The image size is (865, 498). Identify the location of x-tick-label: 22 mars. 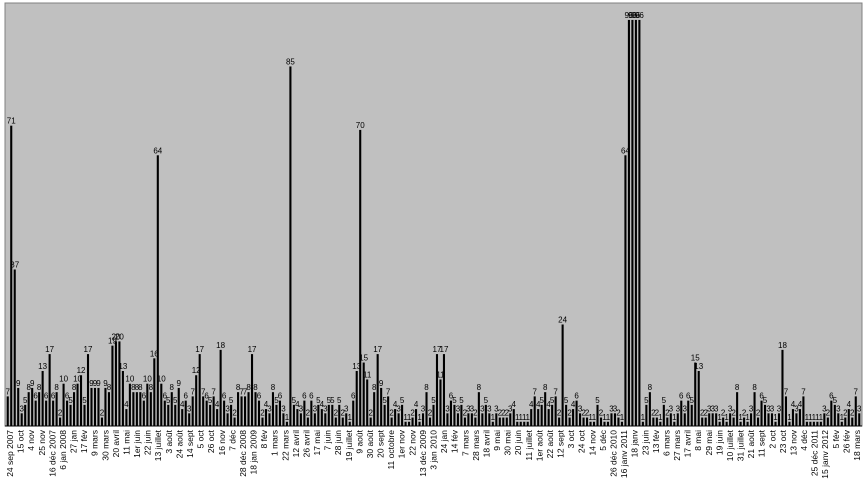
(285, 445).